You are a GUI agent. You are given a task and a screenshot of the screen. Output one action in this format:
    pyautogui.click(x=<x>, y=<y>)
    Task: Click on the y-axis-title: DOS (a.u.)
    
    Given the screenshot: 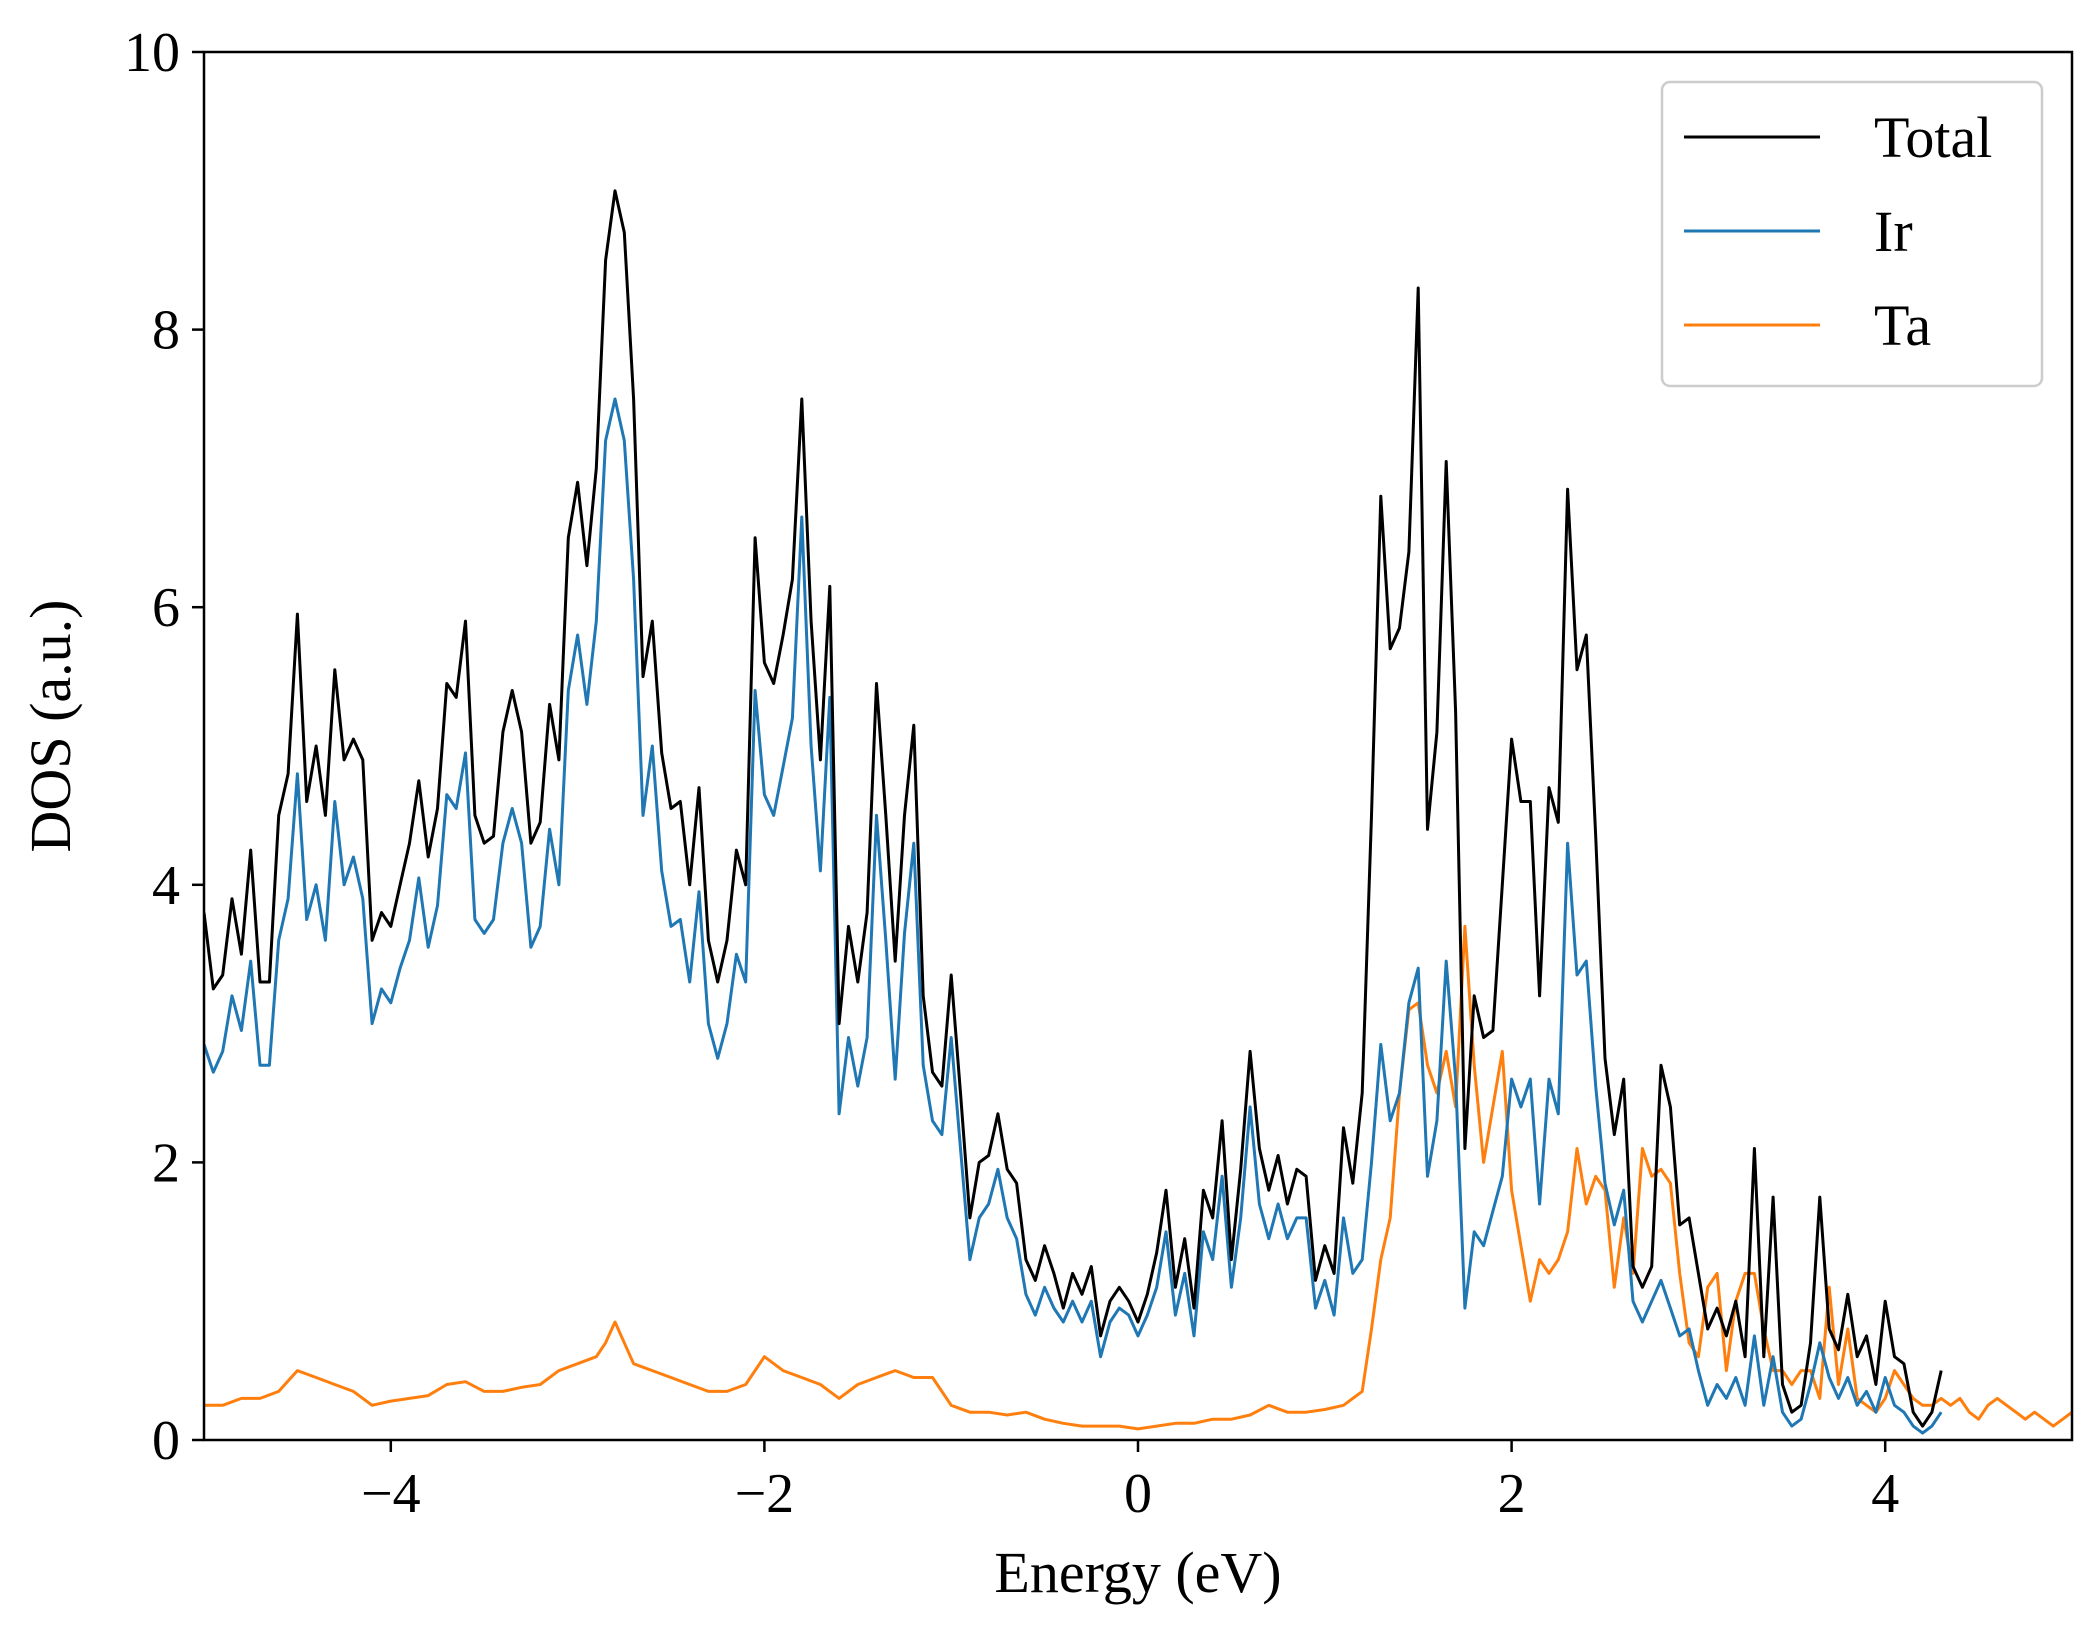 What is the action you would take?
    pyautogui.click(x=50, y=726)
    